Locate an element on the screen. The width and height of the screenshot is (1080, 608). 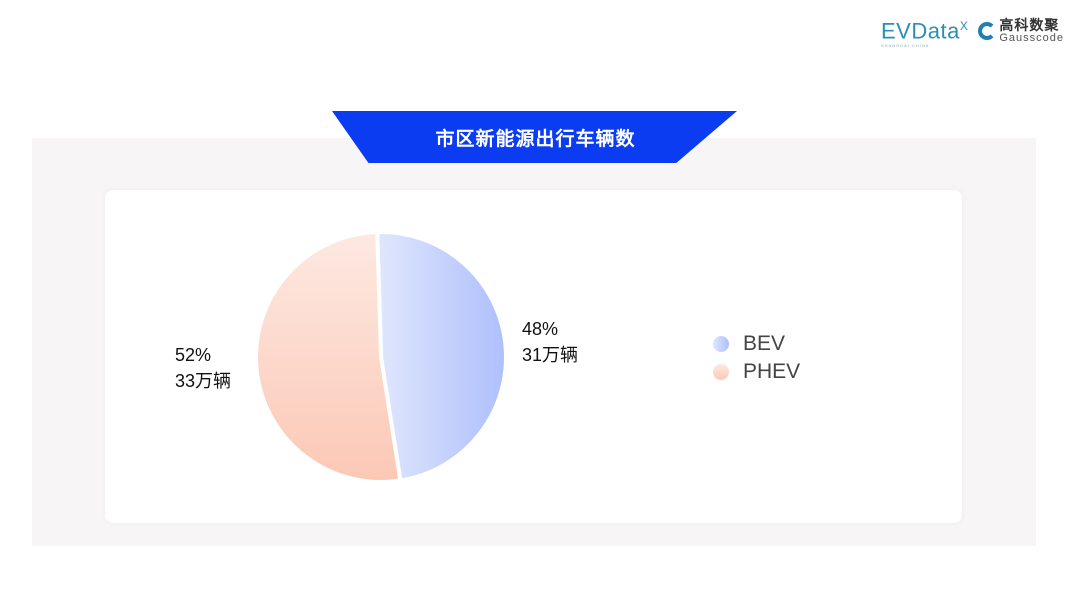
legend-marker-phev is located at coordinates (721, 372).